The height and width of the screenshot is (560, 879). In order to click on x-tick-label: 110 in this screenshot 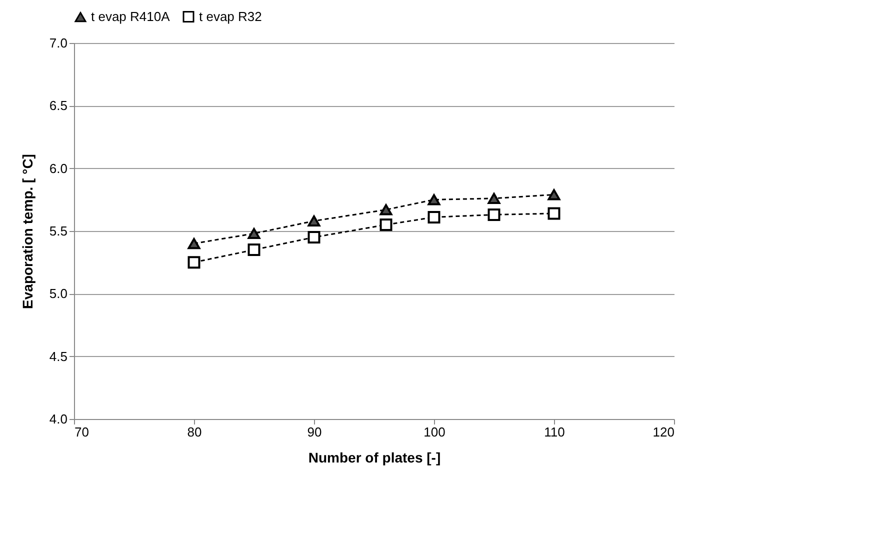, I will do `click(554, 432)`.